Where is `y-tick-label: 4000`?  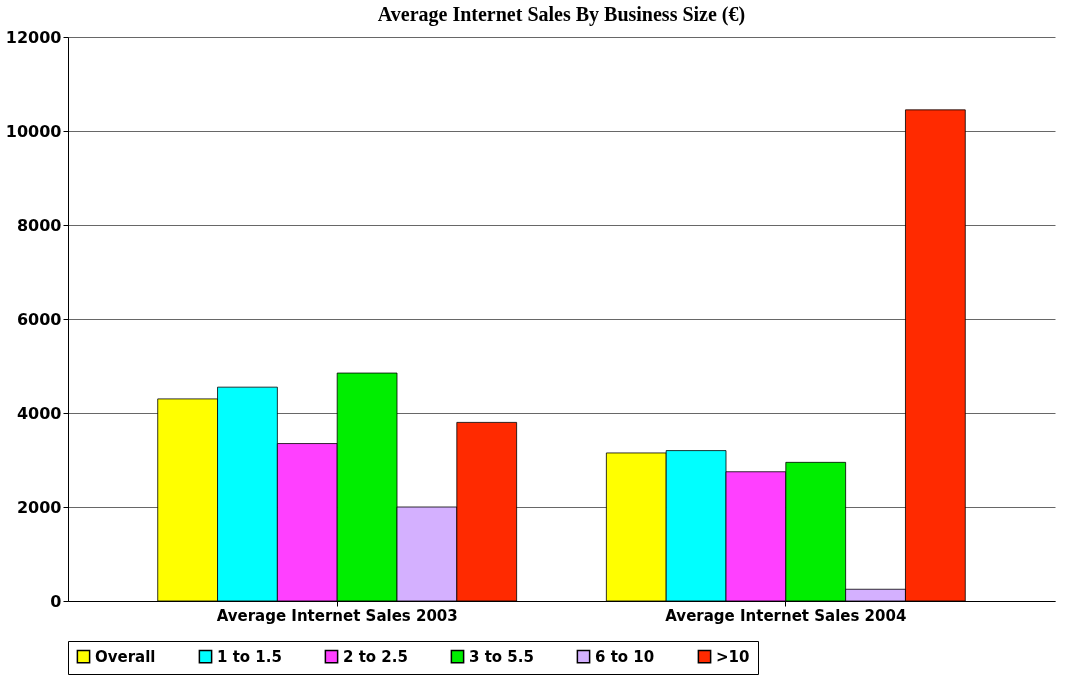
y-tick-label: 4000 is located at coordinates (39, 413).